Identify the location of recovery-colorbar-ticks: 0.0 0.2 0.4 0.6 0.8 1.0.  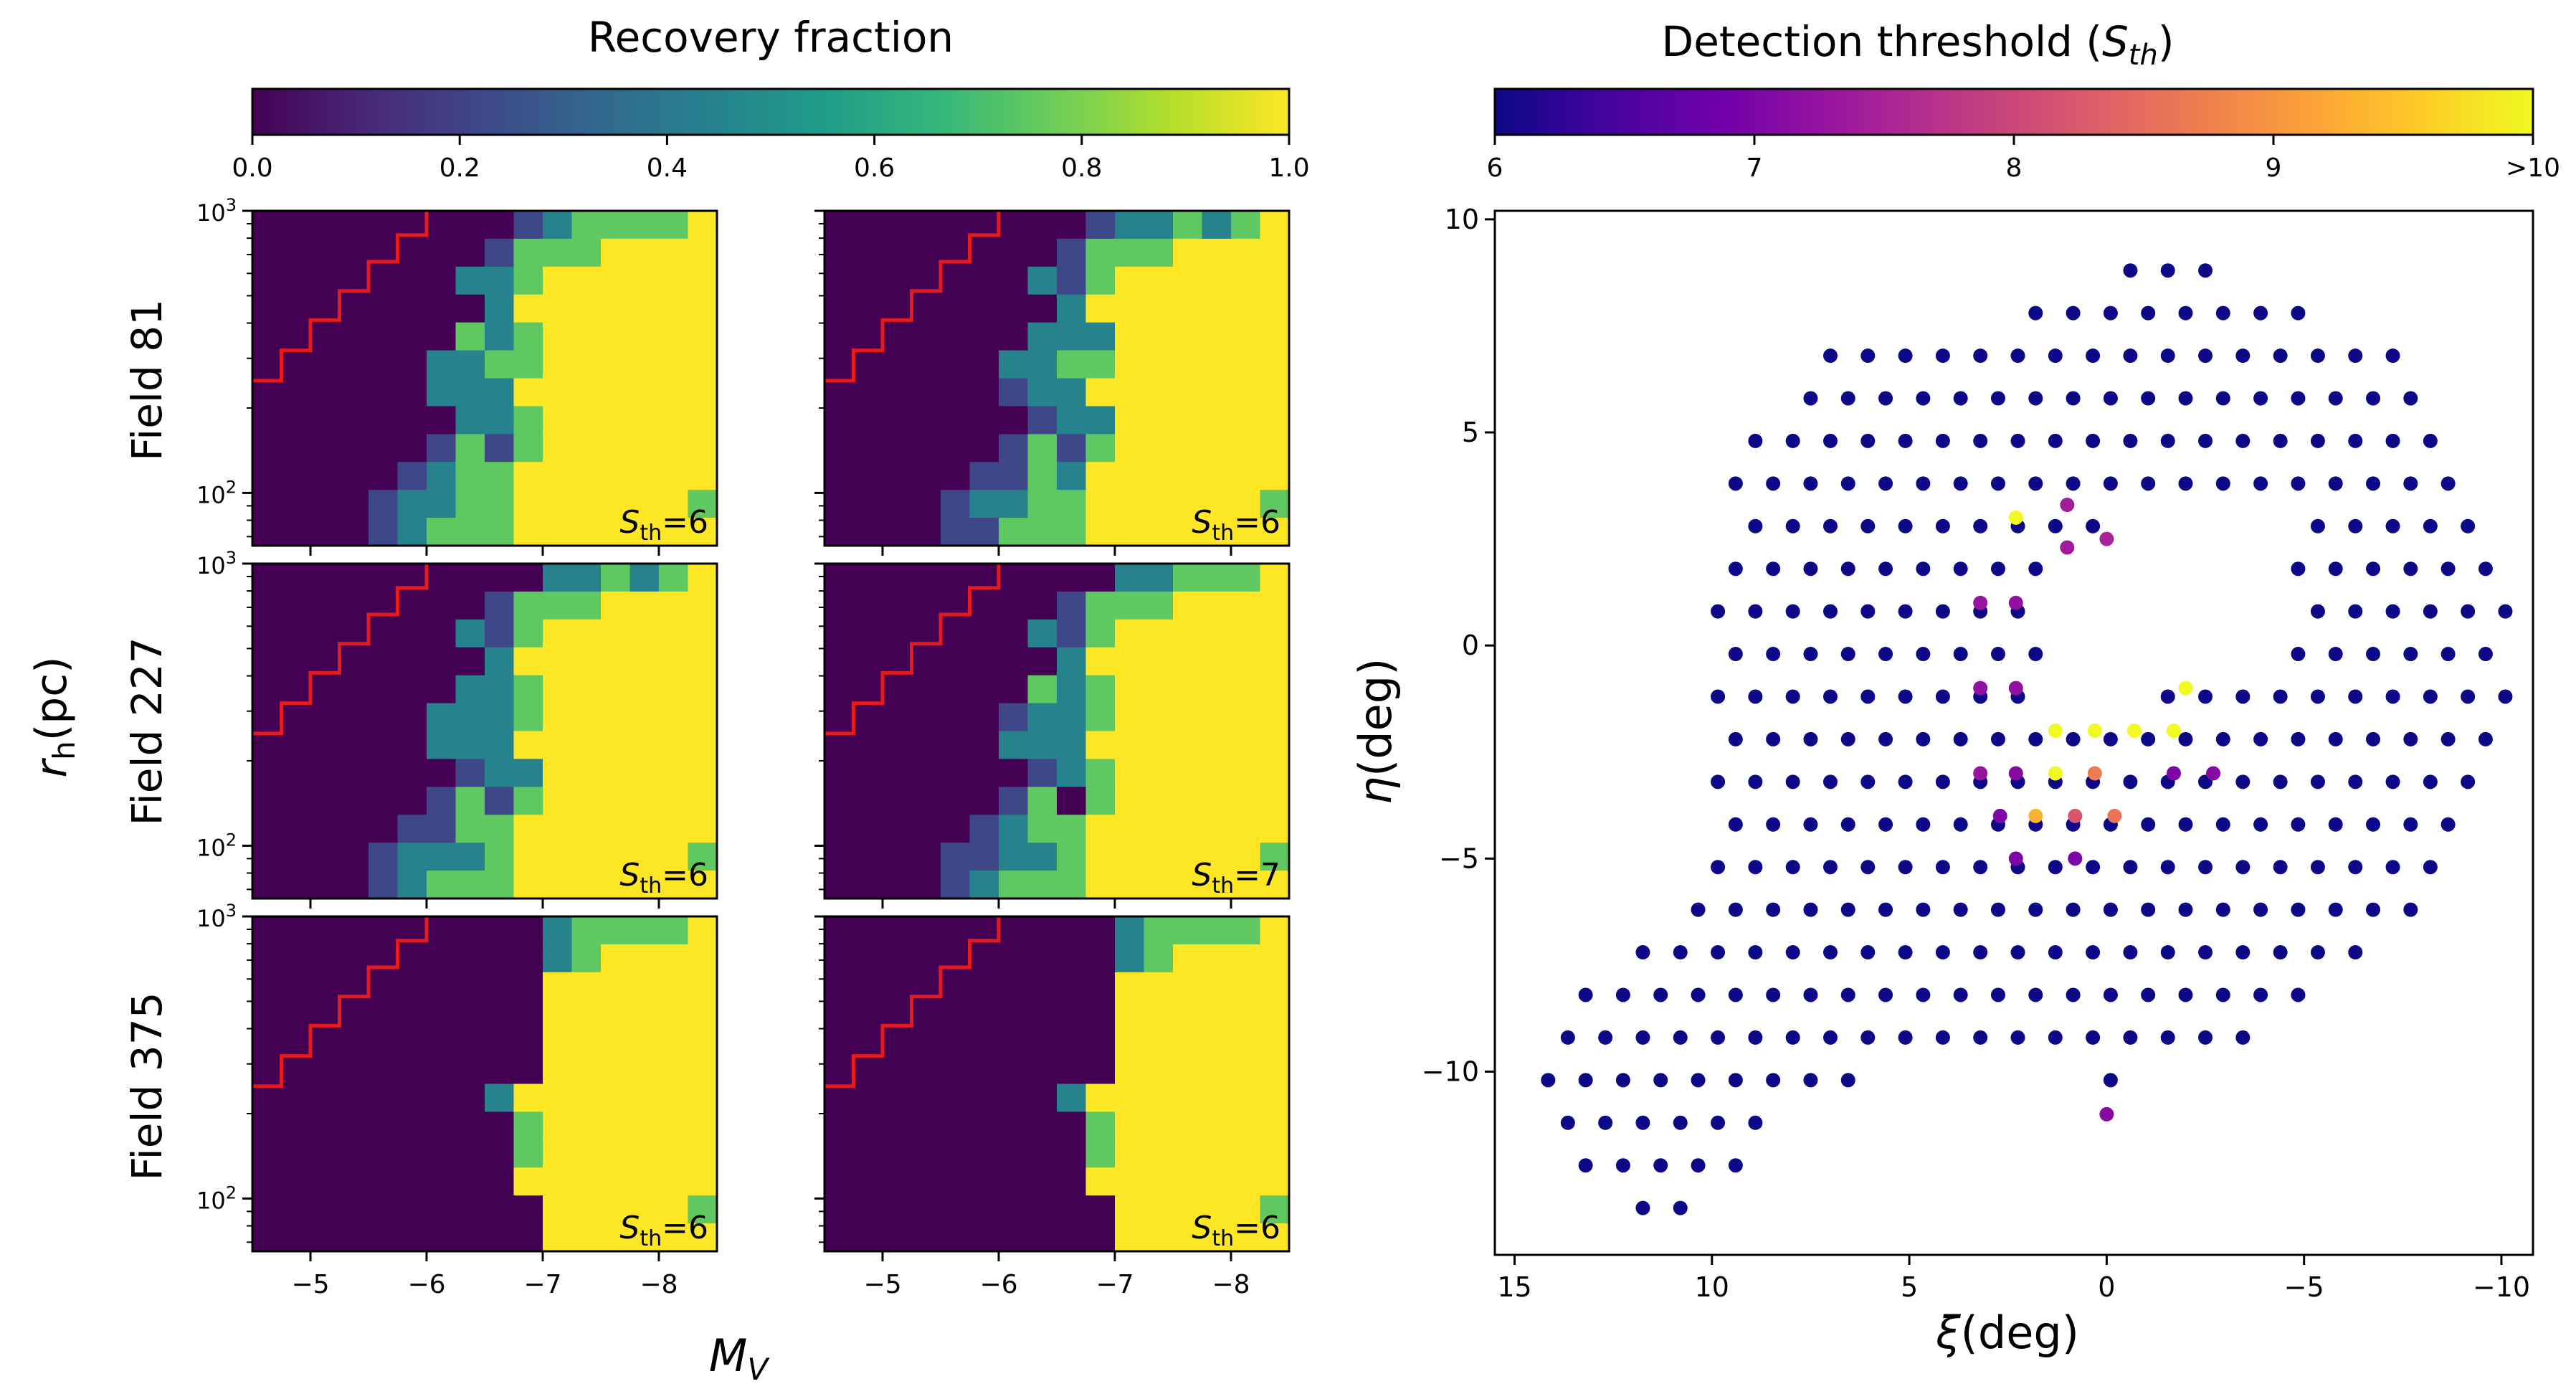
(771, 159).